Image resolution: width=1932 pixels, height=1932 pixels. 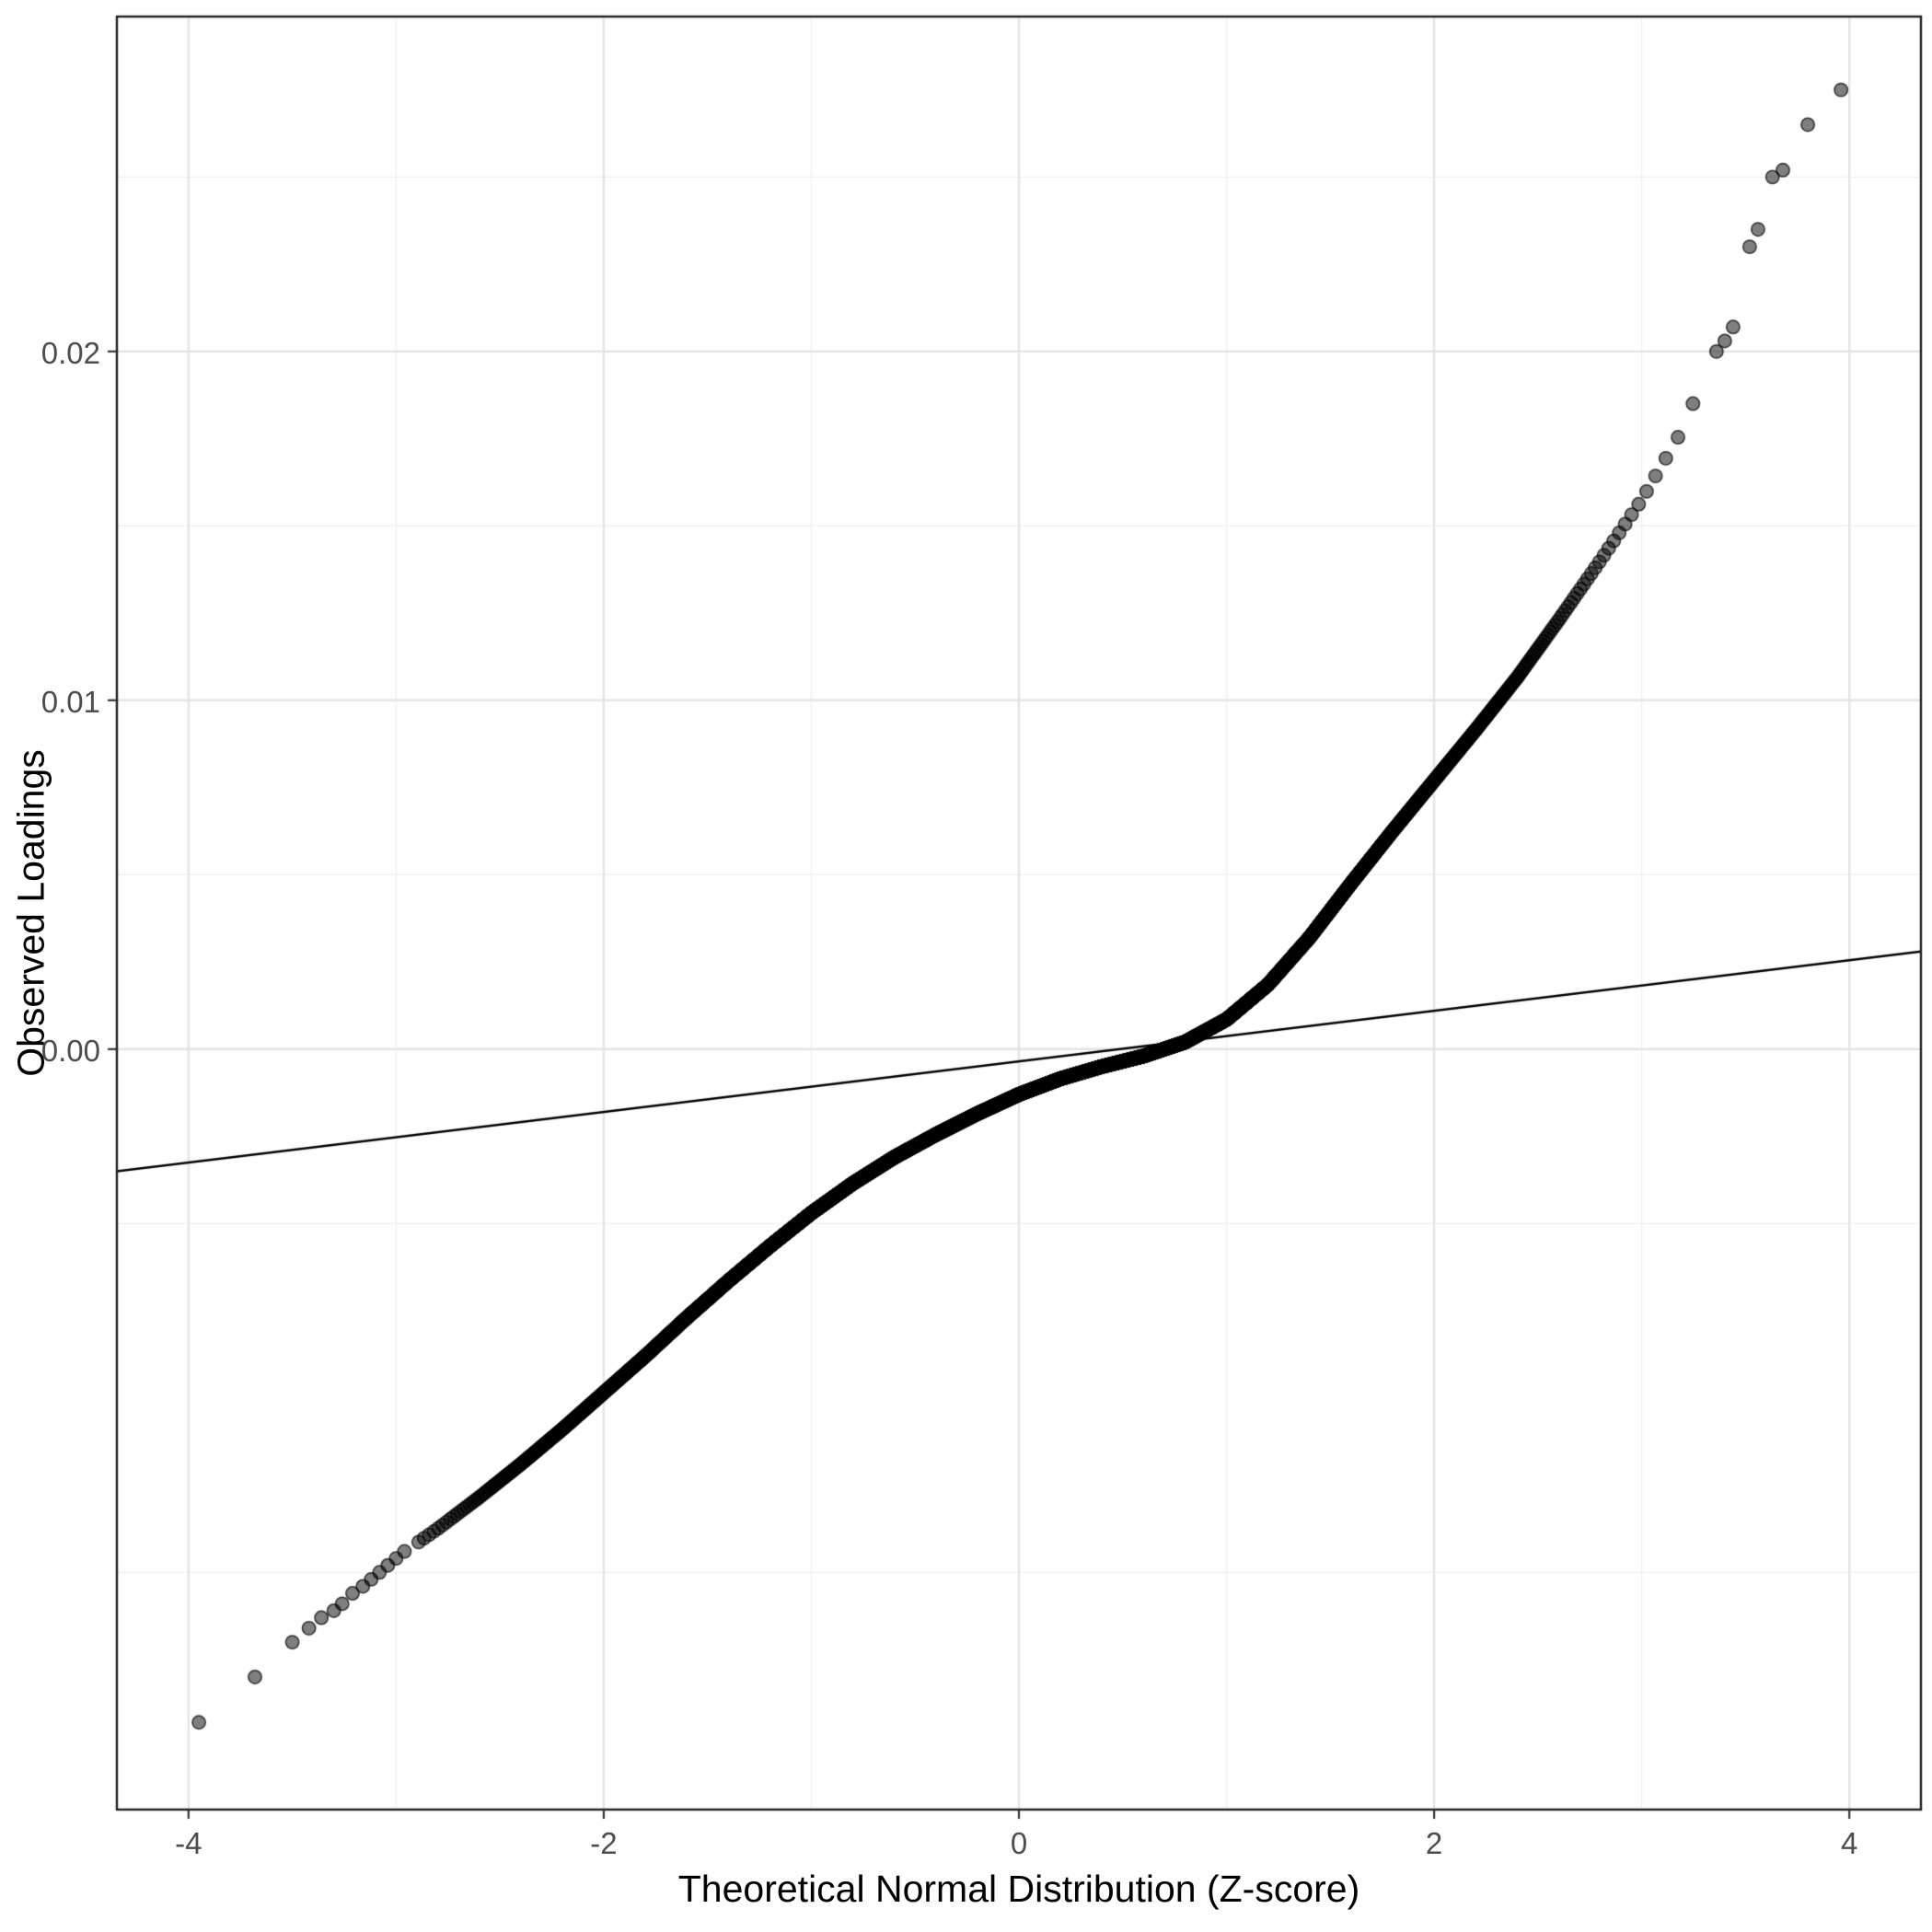 I want to click on x-tick-label--2: -2, so click(x=604, y=1843).